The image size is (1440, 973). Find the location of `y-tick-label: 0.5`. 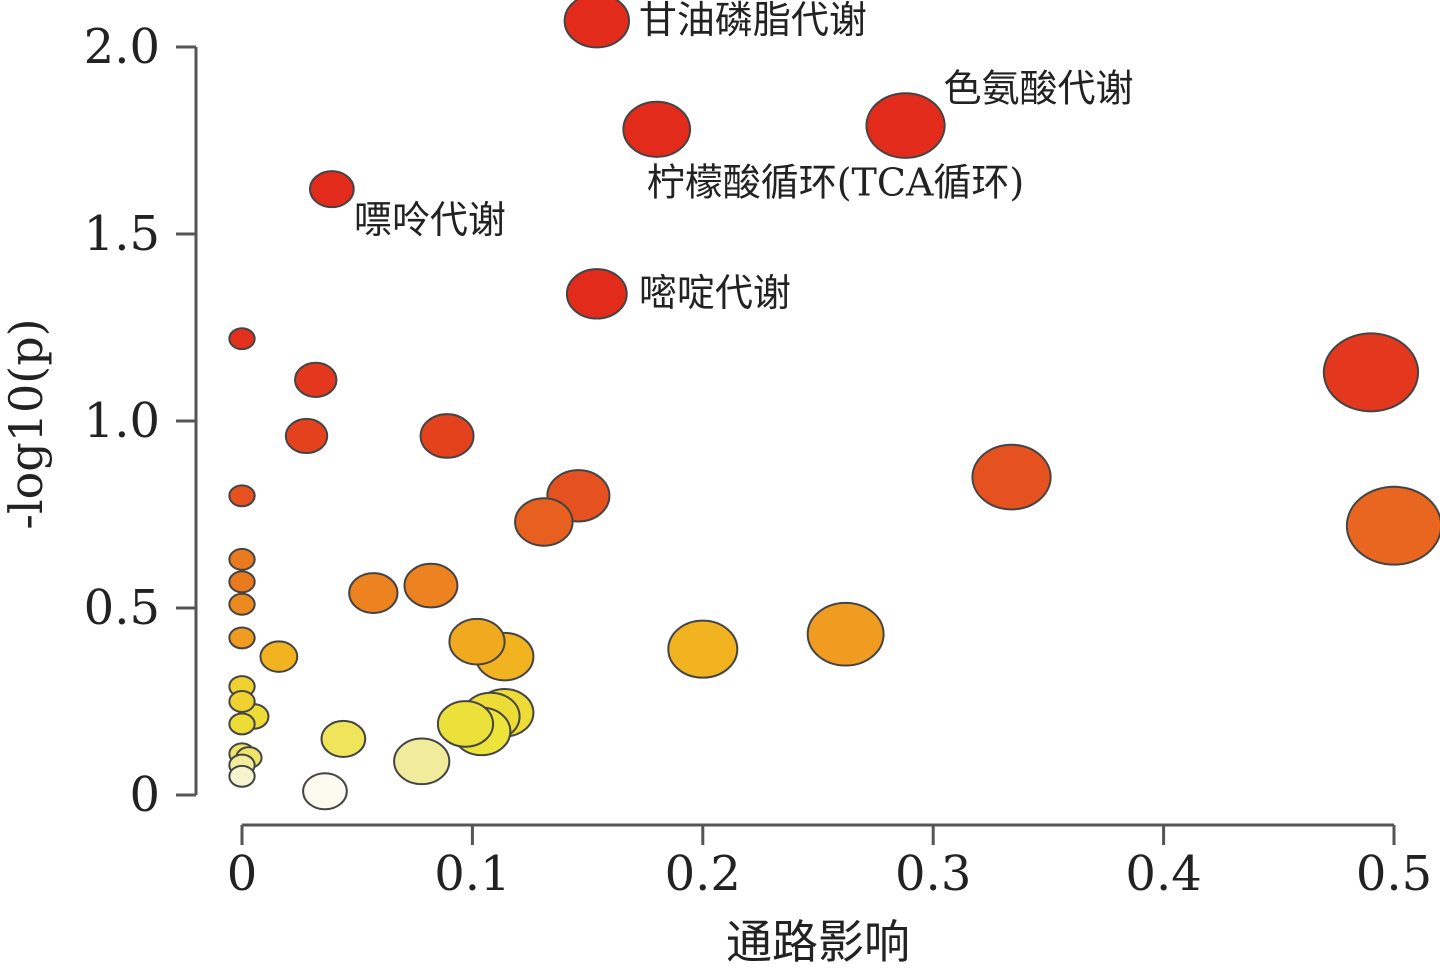

y-tick-label: 0.5 is located at coordinates (122, 608).